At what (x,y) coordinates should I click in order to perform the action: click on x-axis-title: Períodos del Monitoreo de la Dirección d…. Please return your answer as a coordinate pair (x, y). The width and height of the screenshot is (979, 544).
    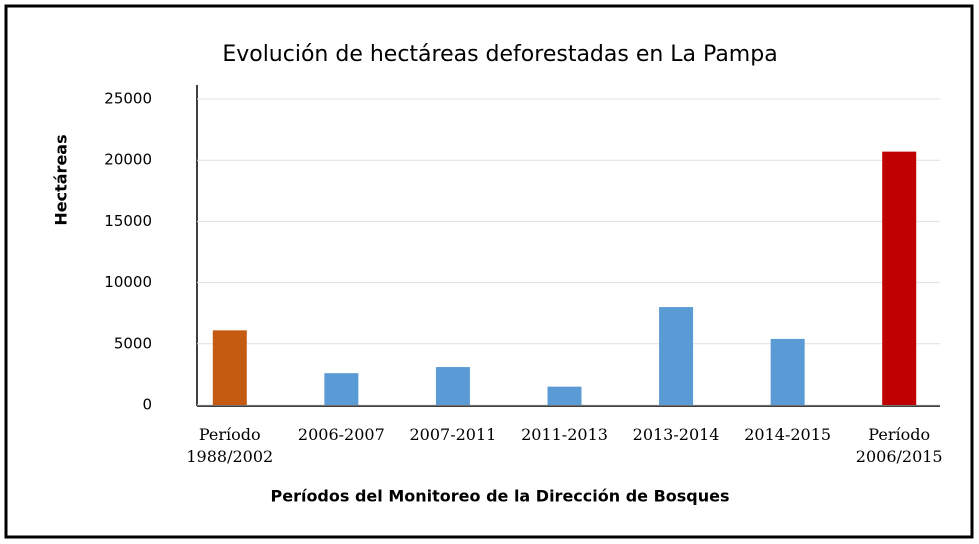
    Looking at the image, I should click on (499, 496).